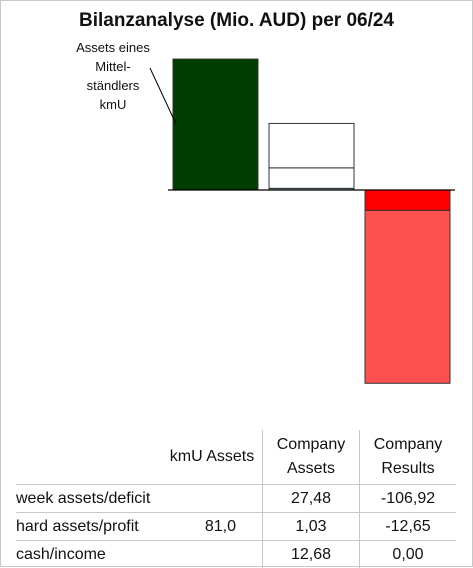  I want to click on cell-company-results: 0,00, so click(408, 554).